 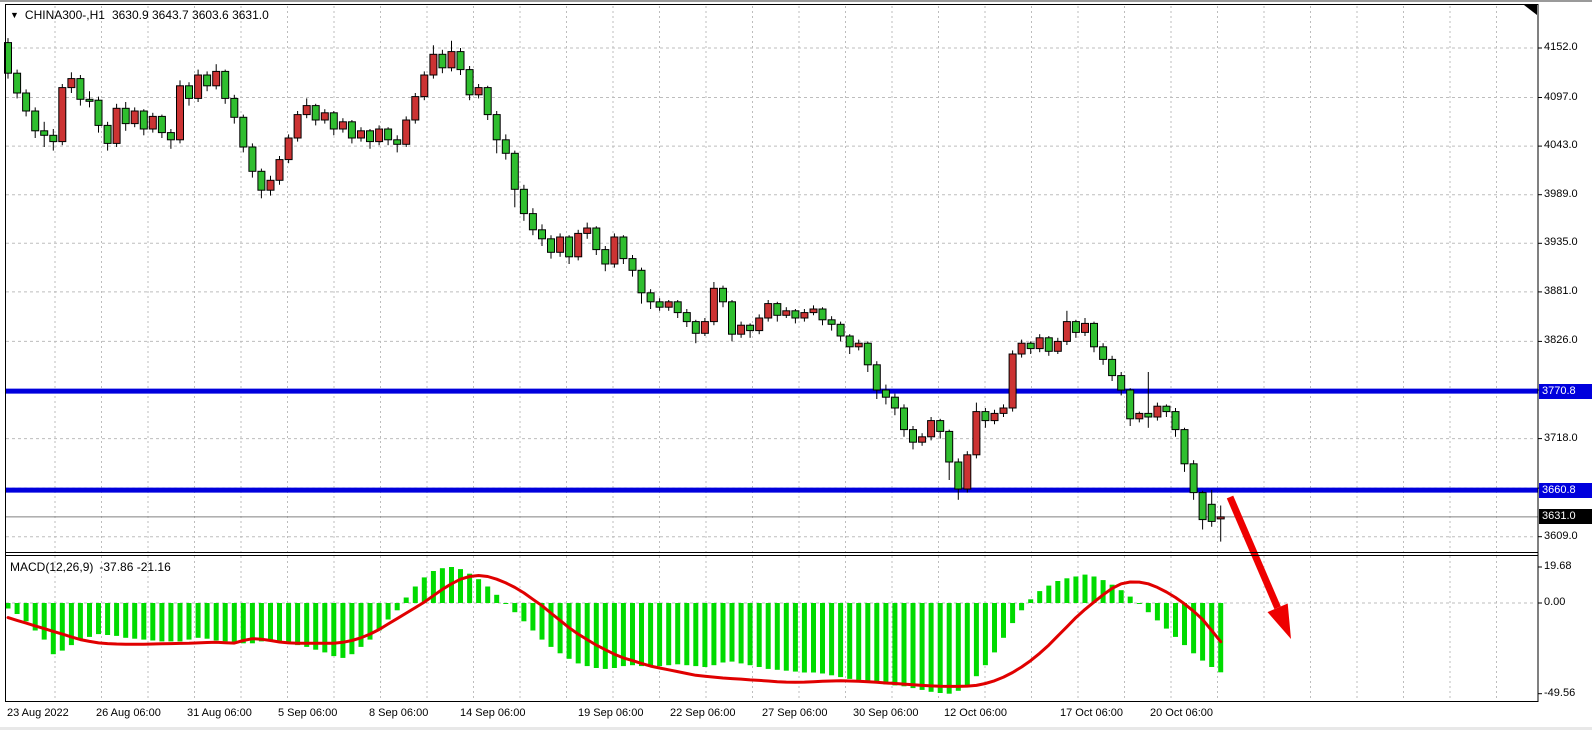 I want to click on time-axis-label: 31 Aug 06:00, so click(x=219, y=713).